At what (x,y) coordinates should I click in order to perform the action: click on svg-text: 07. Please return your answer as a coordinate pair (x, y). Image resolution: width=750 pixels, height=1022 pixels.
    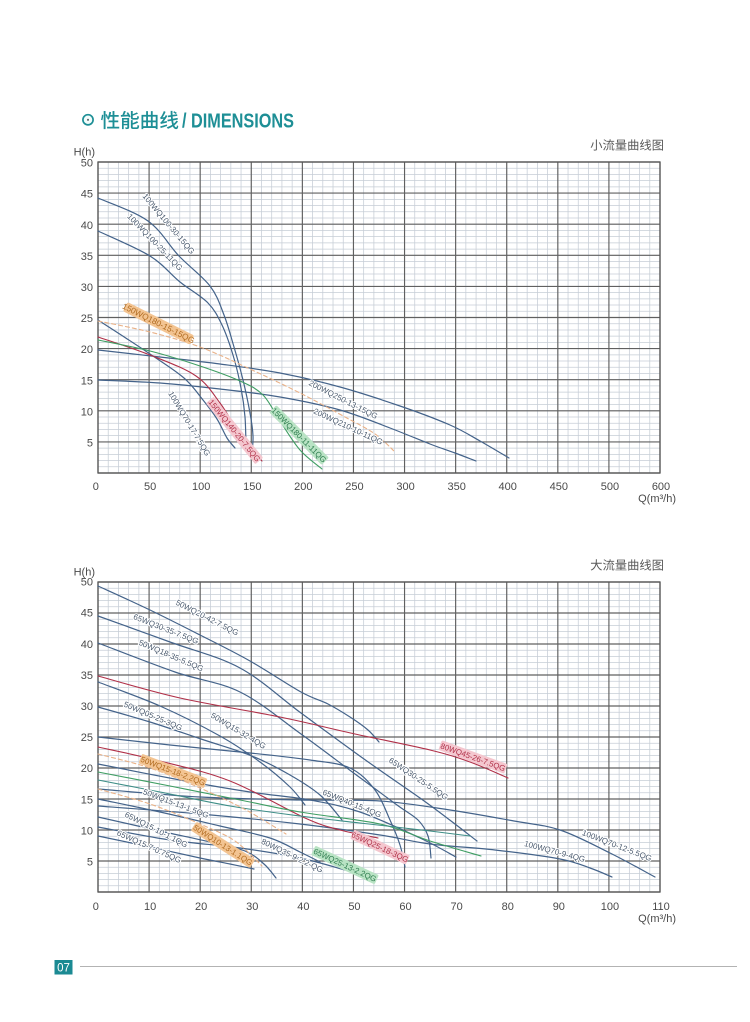
    Looking at the image, I should click on (63, 969).